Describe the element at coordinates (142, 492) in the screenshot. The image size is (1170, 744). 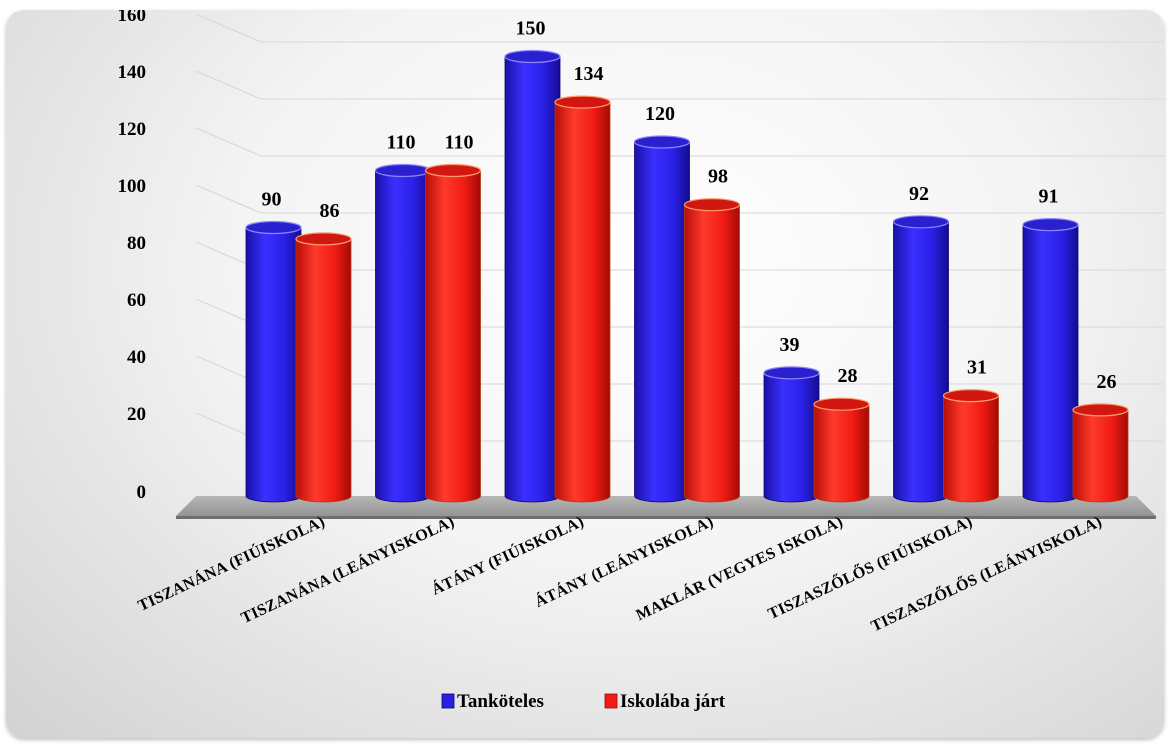
I see `y-tick-label: 0` at that location.